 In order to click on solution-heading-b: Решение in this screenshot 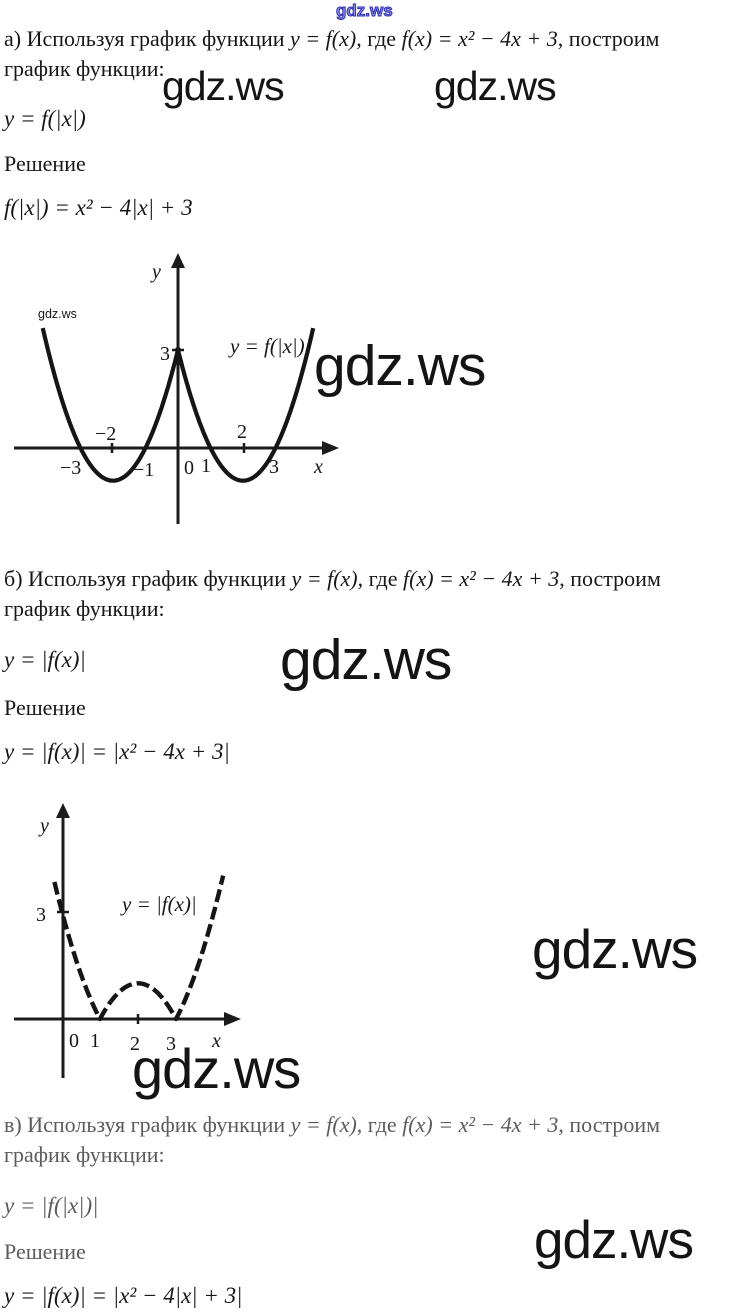, I will do `click(45, 707)`.